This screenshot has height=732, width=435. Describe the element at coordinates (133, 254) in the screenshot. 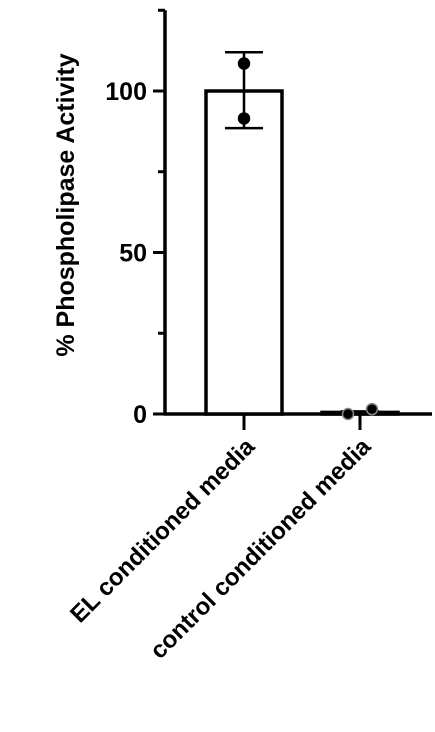

I see `y-tick-label: 50` at that location.